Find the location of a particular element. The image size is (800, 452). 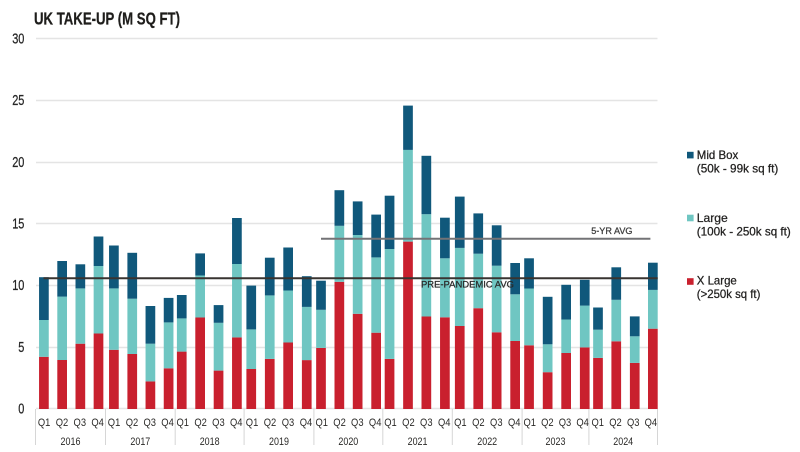

svg-text: 2022 is located at coordinates (487, 442).